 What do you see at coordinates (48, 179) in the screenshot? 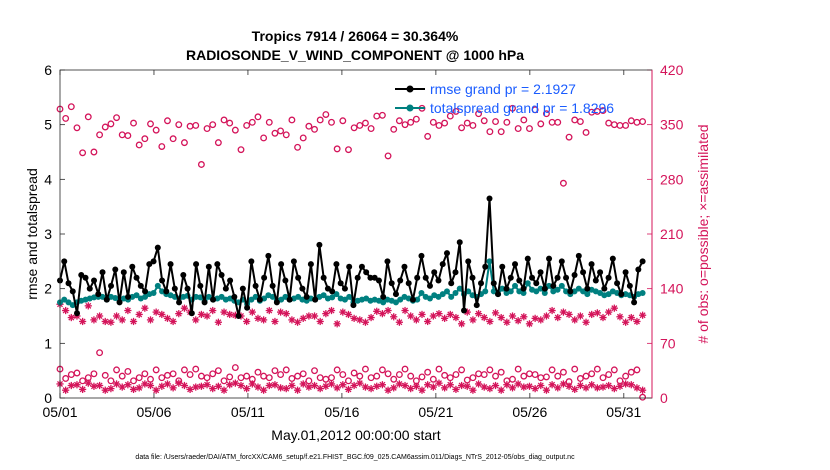
I see `y-left-tick-label: 4` at bounding box center [48, 179].